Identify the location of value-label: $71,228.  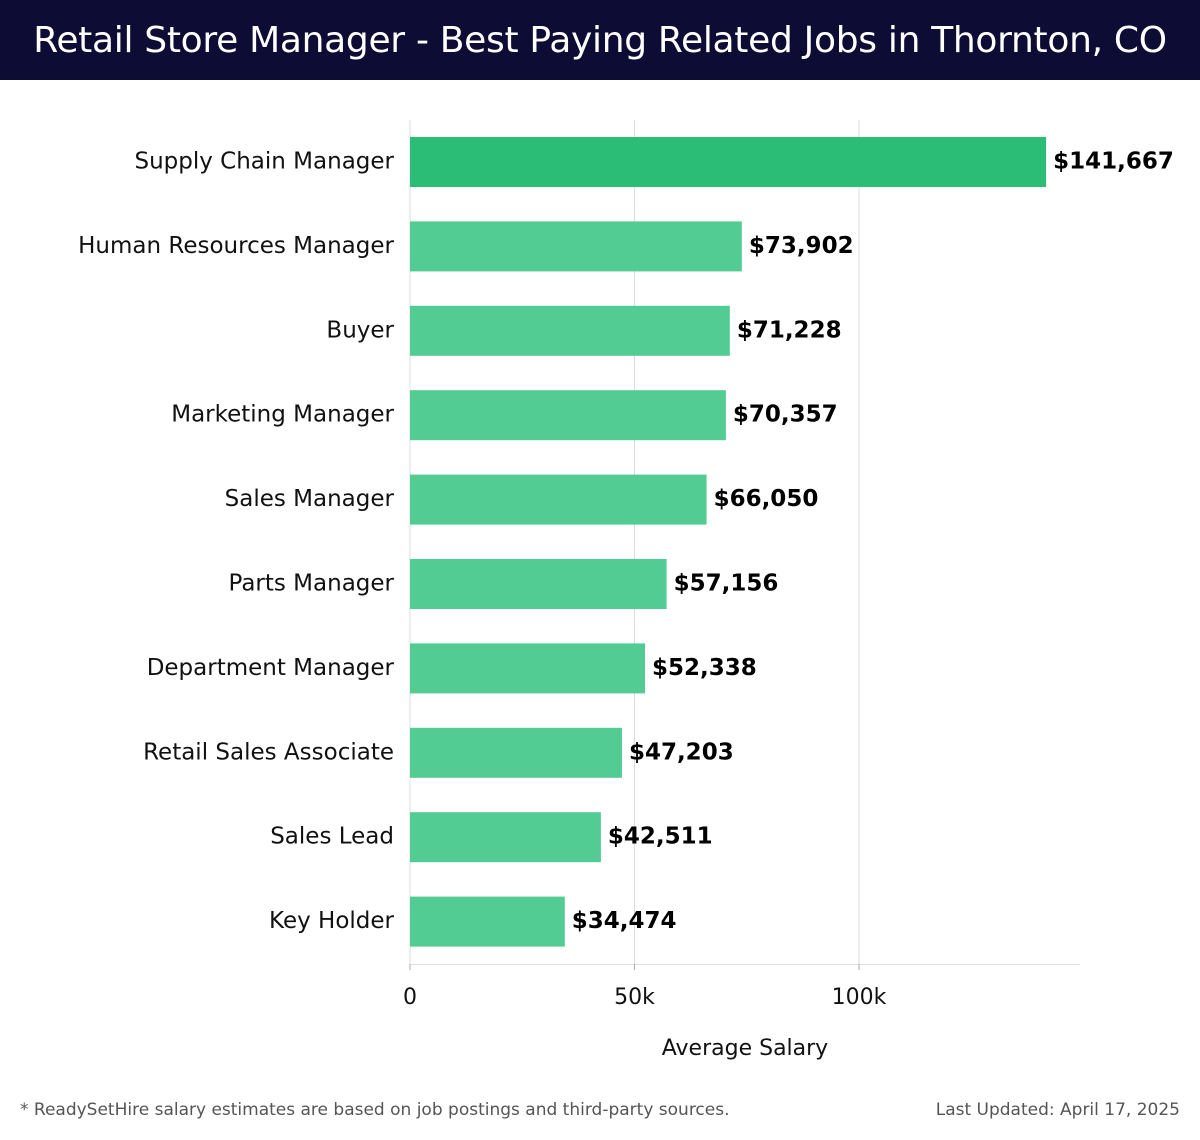
(789, 330).